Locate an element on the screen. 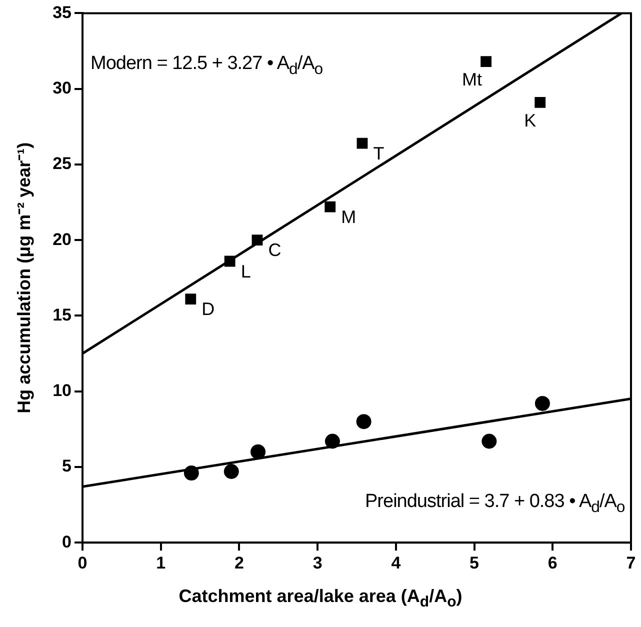 The height and width of the screenshot is (627, 641). y-tick-label: 5 is located at coordinates (67, 466).